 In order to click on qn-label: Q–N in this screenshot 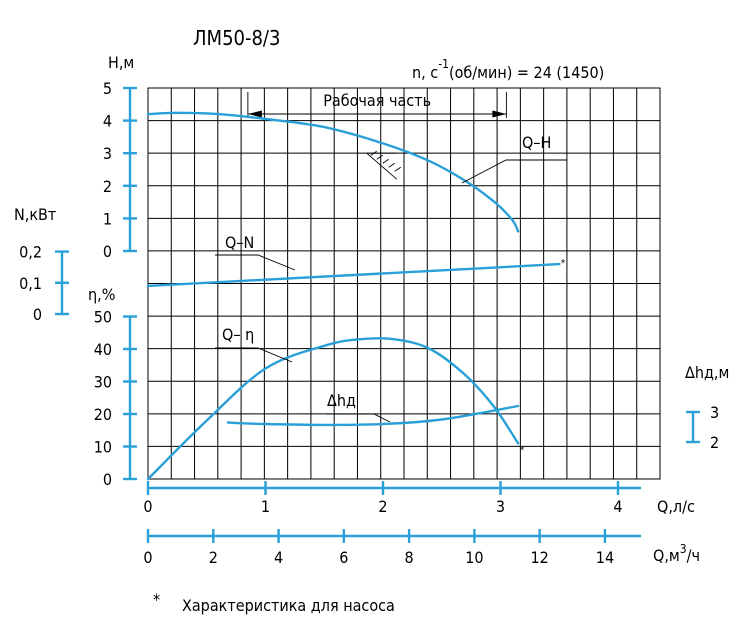, I will do `click(239, 242)`.